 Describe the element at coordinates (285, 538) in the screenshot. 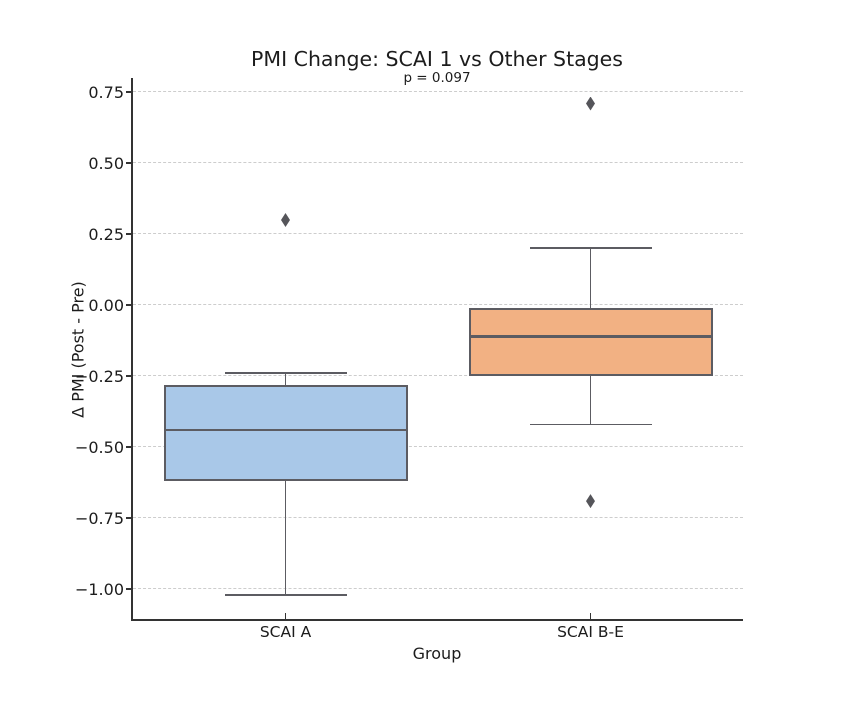

I see `whisker-lower-scai-a` at that location.